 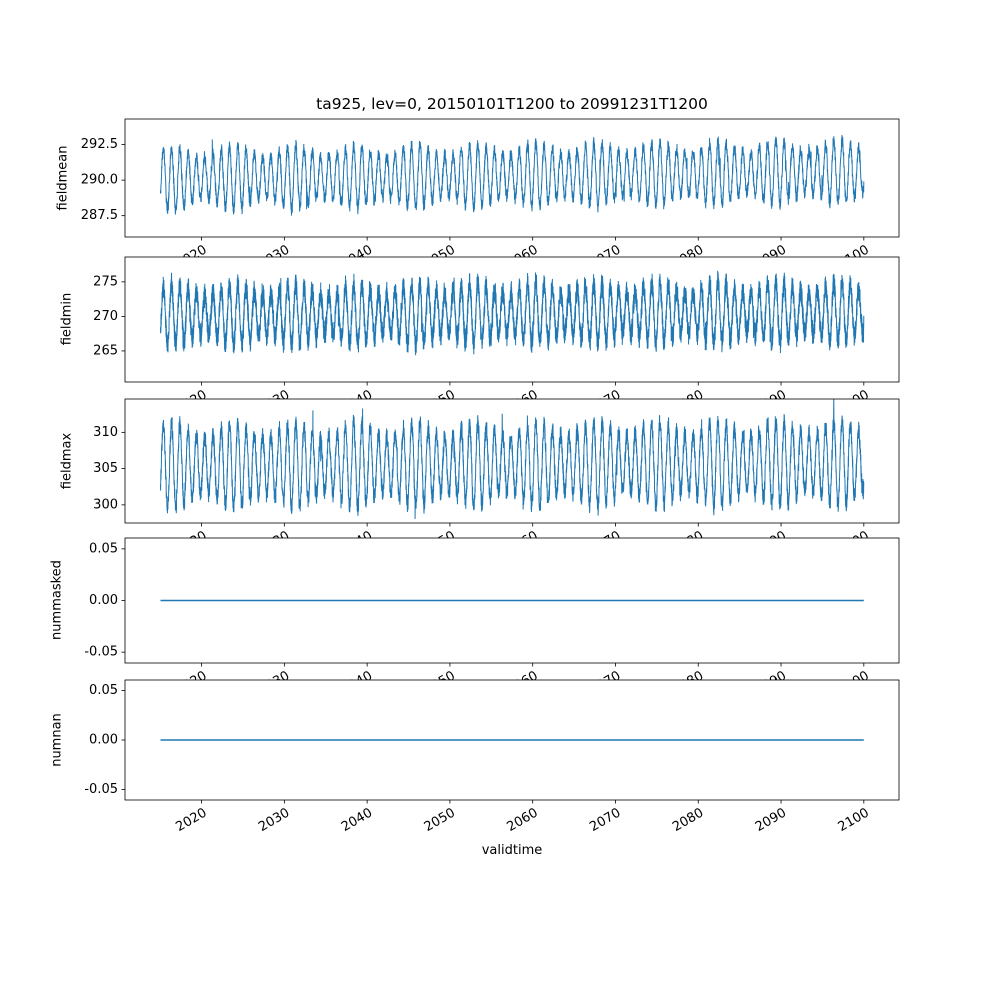 What do you see at coordinates (99, 180) in the screenshot?
I see `y-tick-label: 290.0` at bounding box center [99, 180].